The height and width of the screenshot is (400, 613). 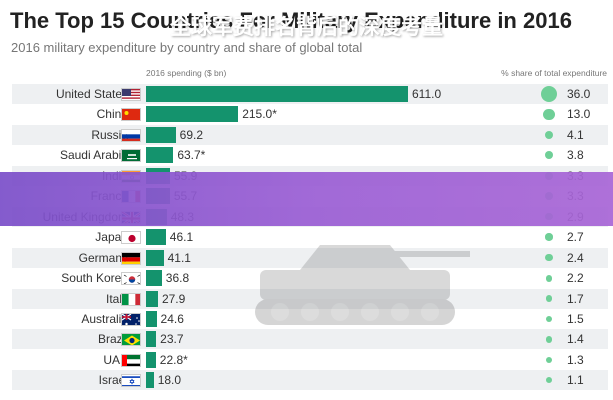 I want to click on share-value-label: 1.4, so click(x=575, y=339).